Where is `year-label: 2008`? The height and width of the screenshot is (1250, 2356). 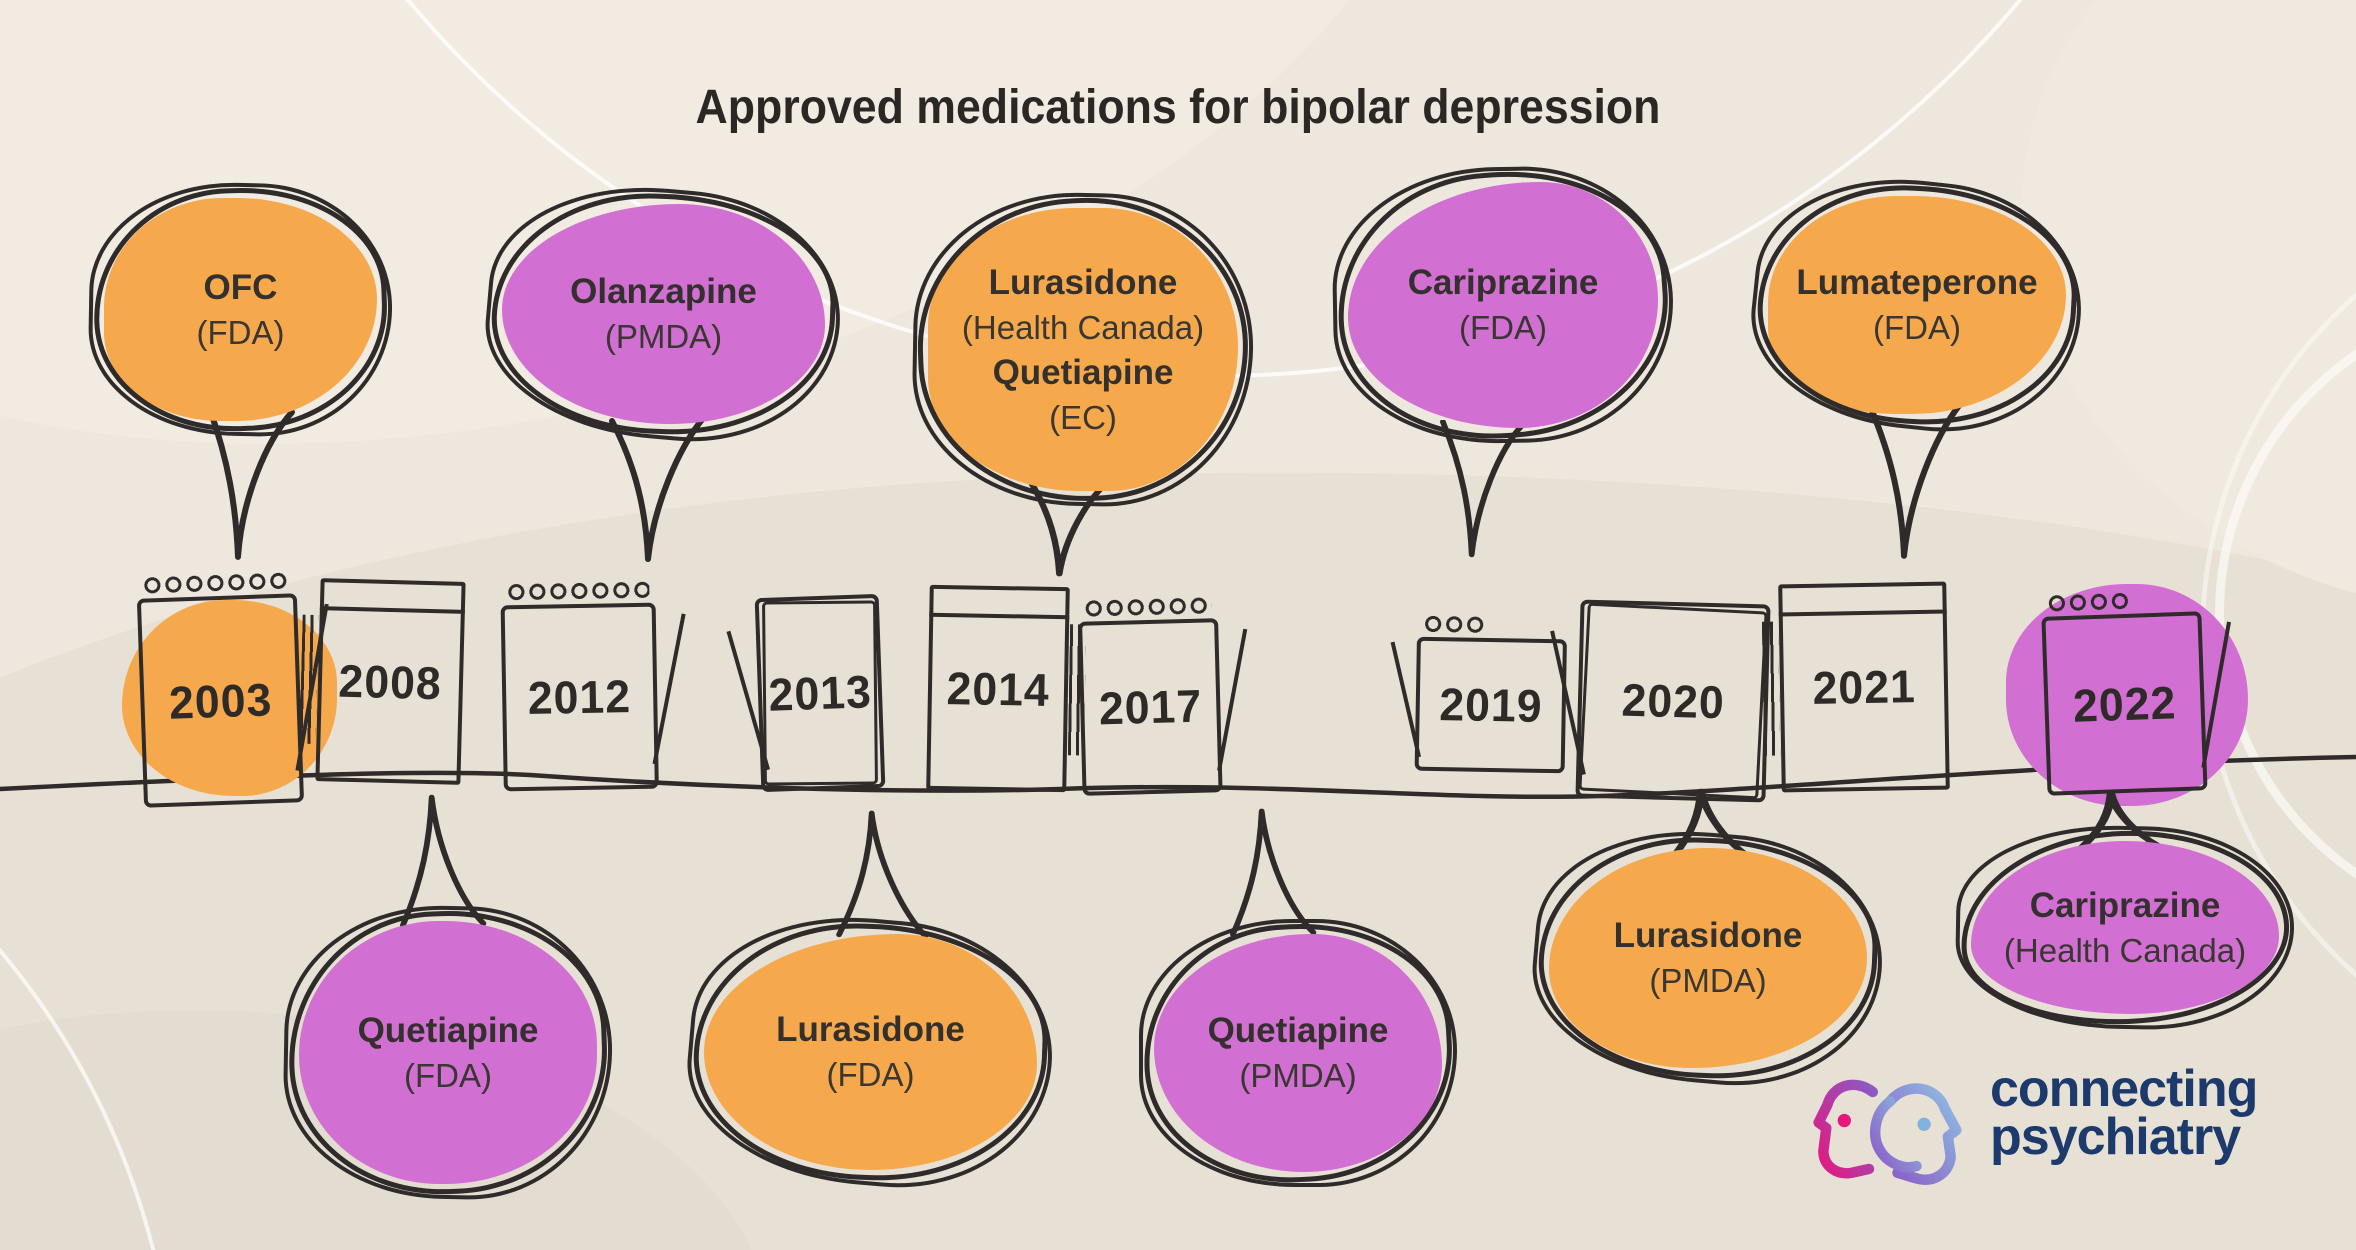
year-label: 2008 is located at coordinates (390, 681).